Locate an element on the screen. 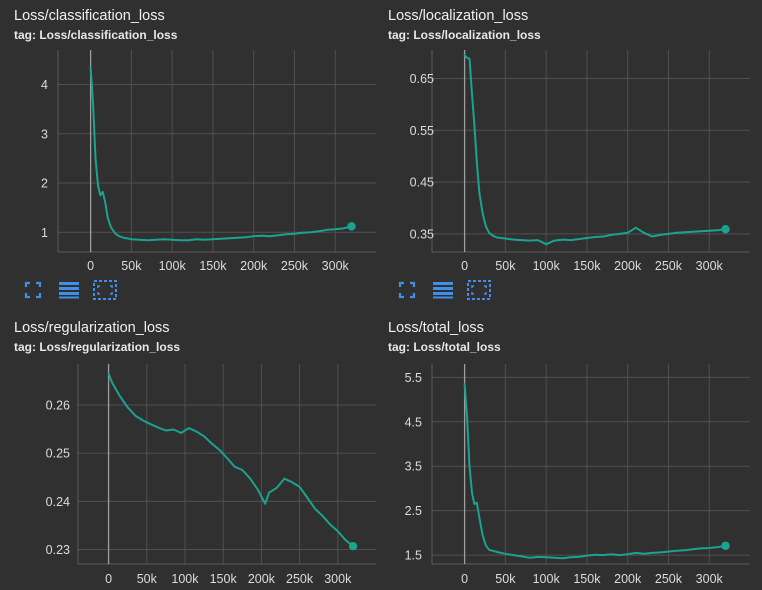 This screenshot has height=590, width=762. y-tick-label: 5.5 is located at coordinates (413, 378).